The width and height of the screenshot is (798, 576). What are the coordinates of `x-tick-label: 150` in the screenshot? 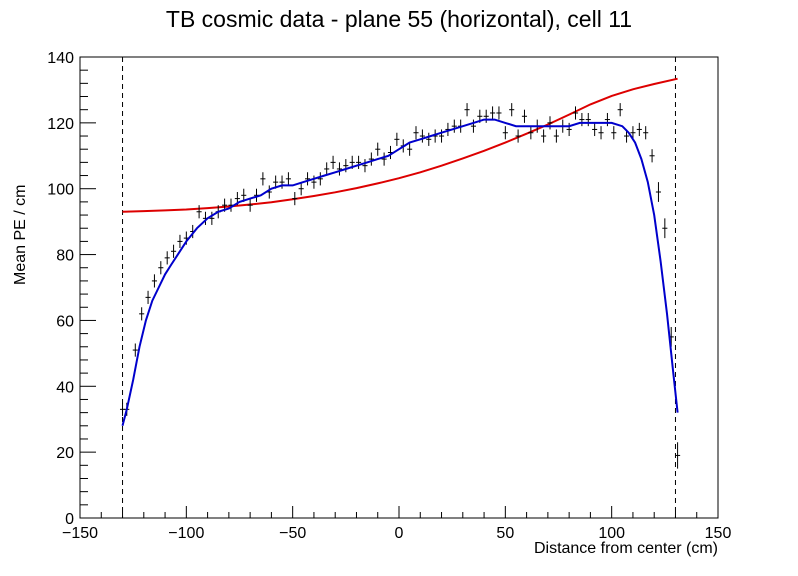 It's located at (718, 533).